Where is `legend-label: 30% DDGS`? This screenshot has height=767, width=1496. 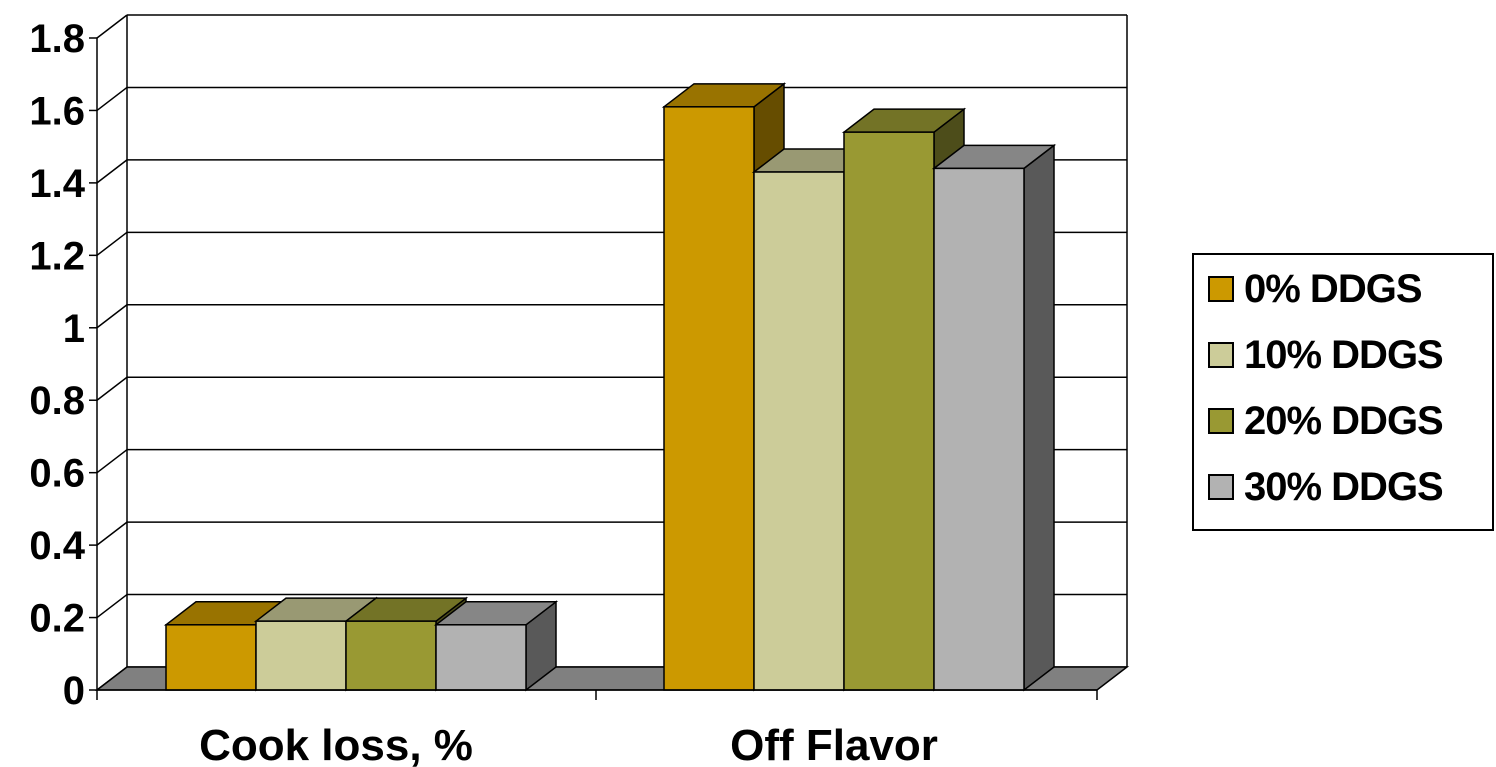 legend-label: 30% DDGS is located at coordinates (1344, 486).